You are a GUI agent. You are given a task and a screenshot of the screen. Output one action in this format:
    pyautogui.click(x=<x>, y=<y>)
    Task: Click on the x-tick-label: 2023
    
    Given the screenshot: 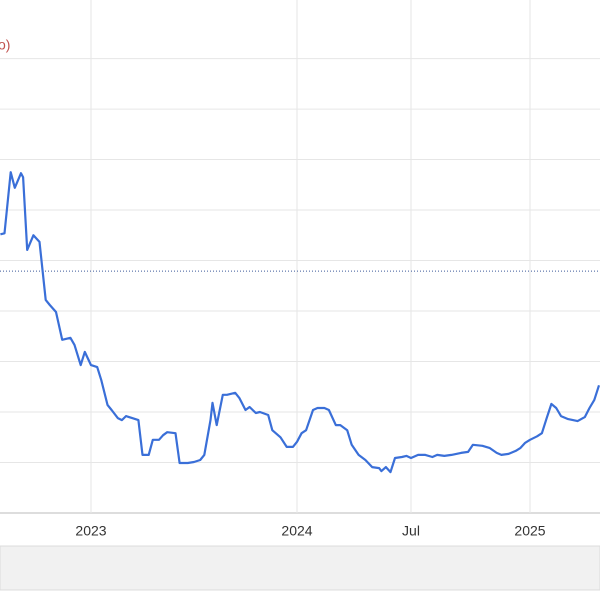 What is the action you would take?
    pyautogui.click(x=90, y=531)
    